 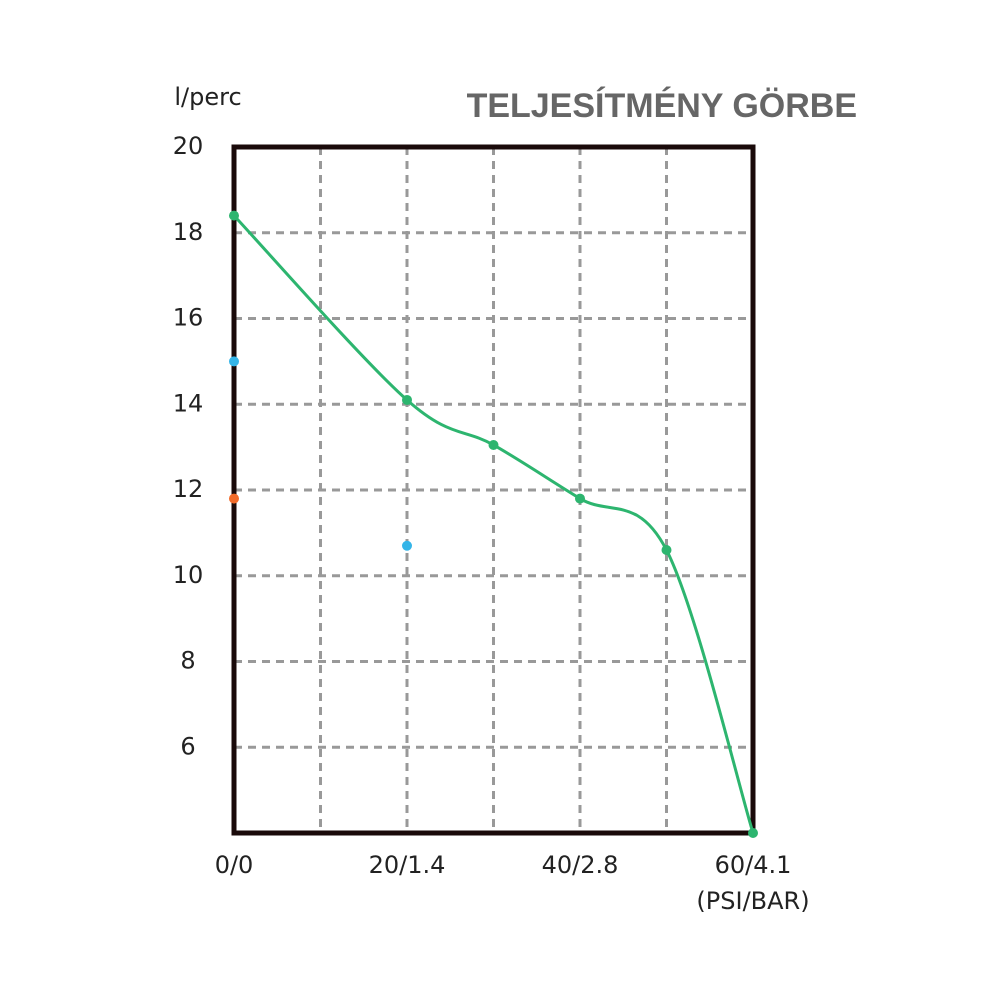 I want to click on y-tick-label: 16, so click(x=188, y=318).